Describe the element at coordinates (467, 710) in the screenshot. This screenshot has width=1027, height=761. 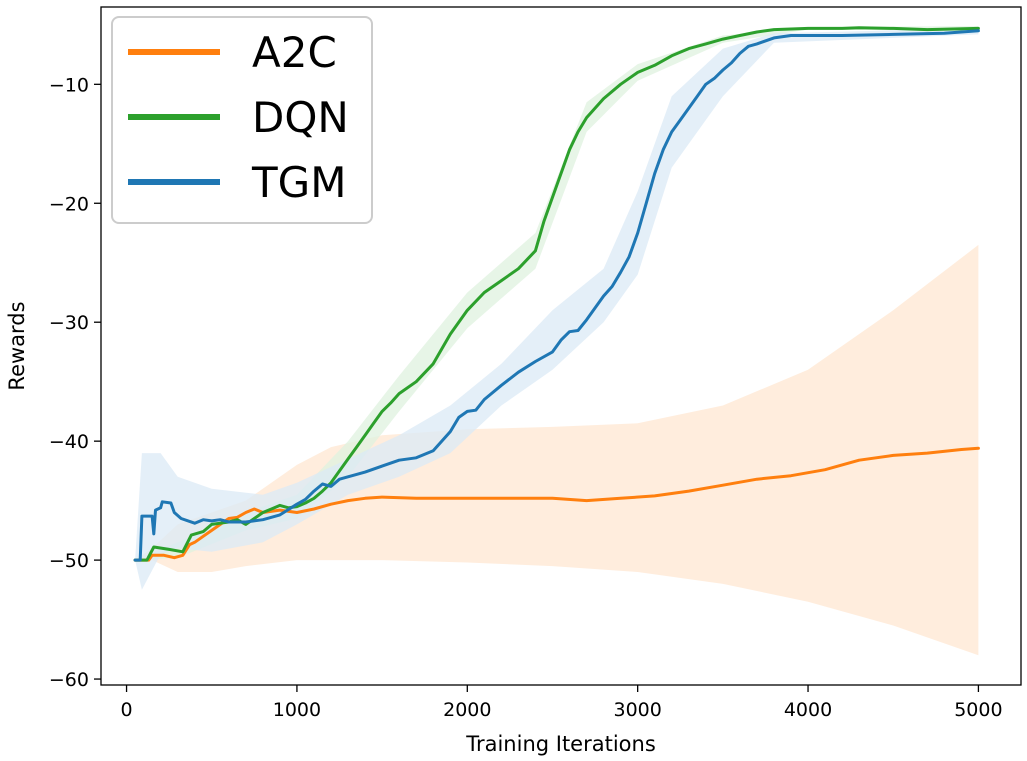
I see `x-tick-label: 2000` at that location.